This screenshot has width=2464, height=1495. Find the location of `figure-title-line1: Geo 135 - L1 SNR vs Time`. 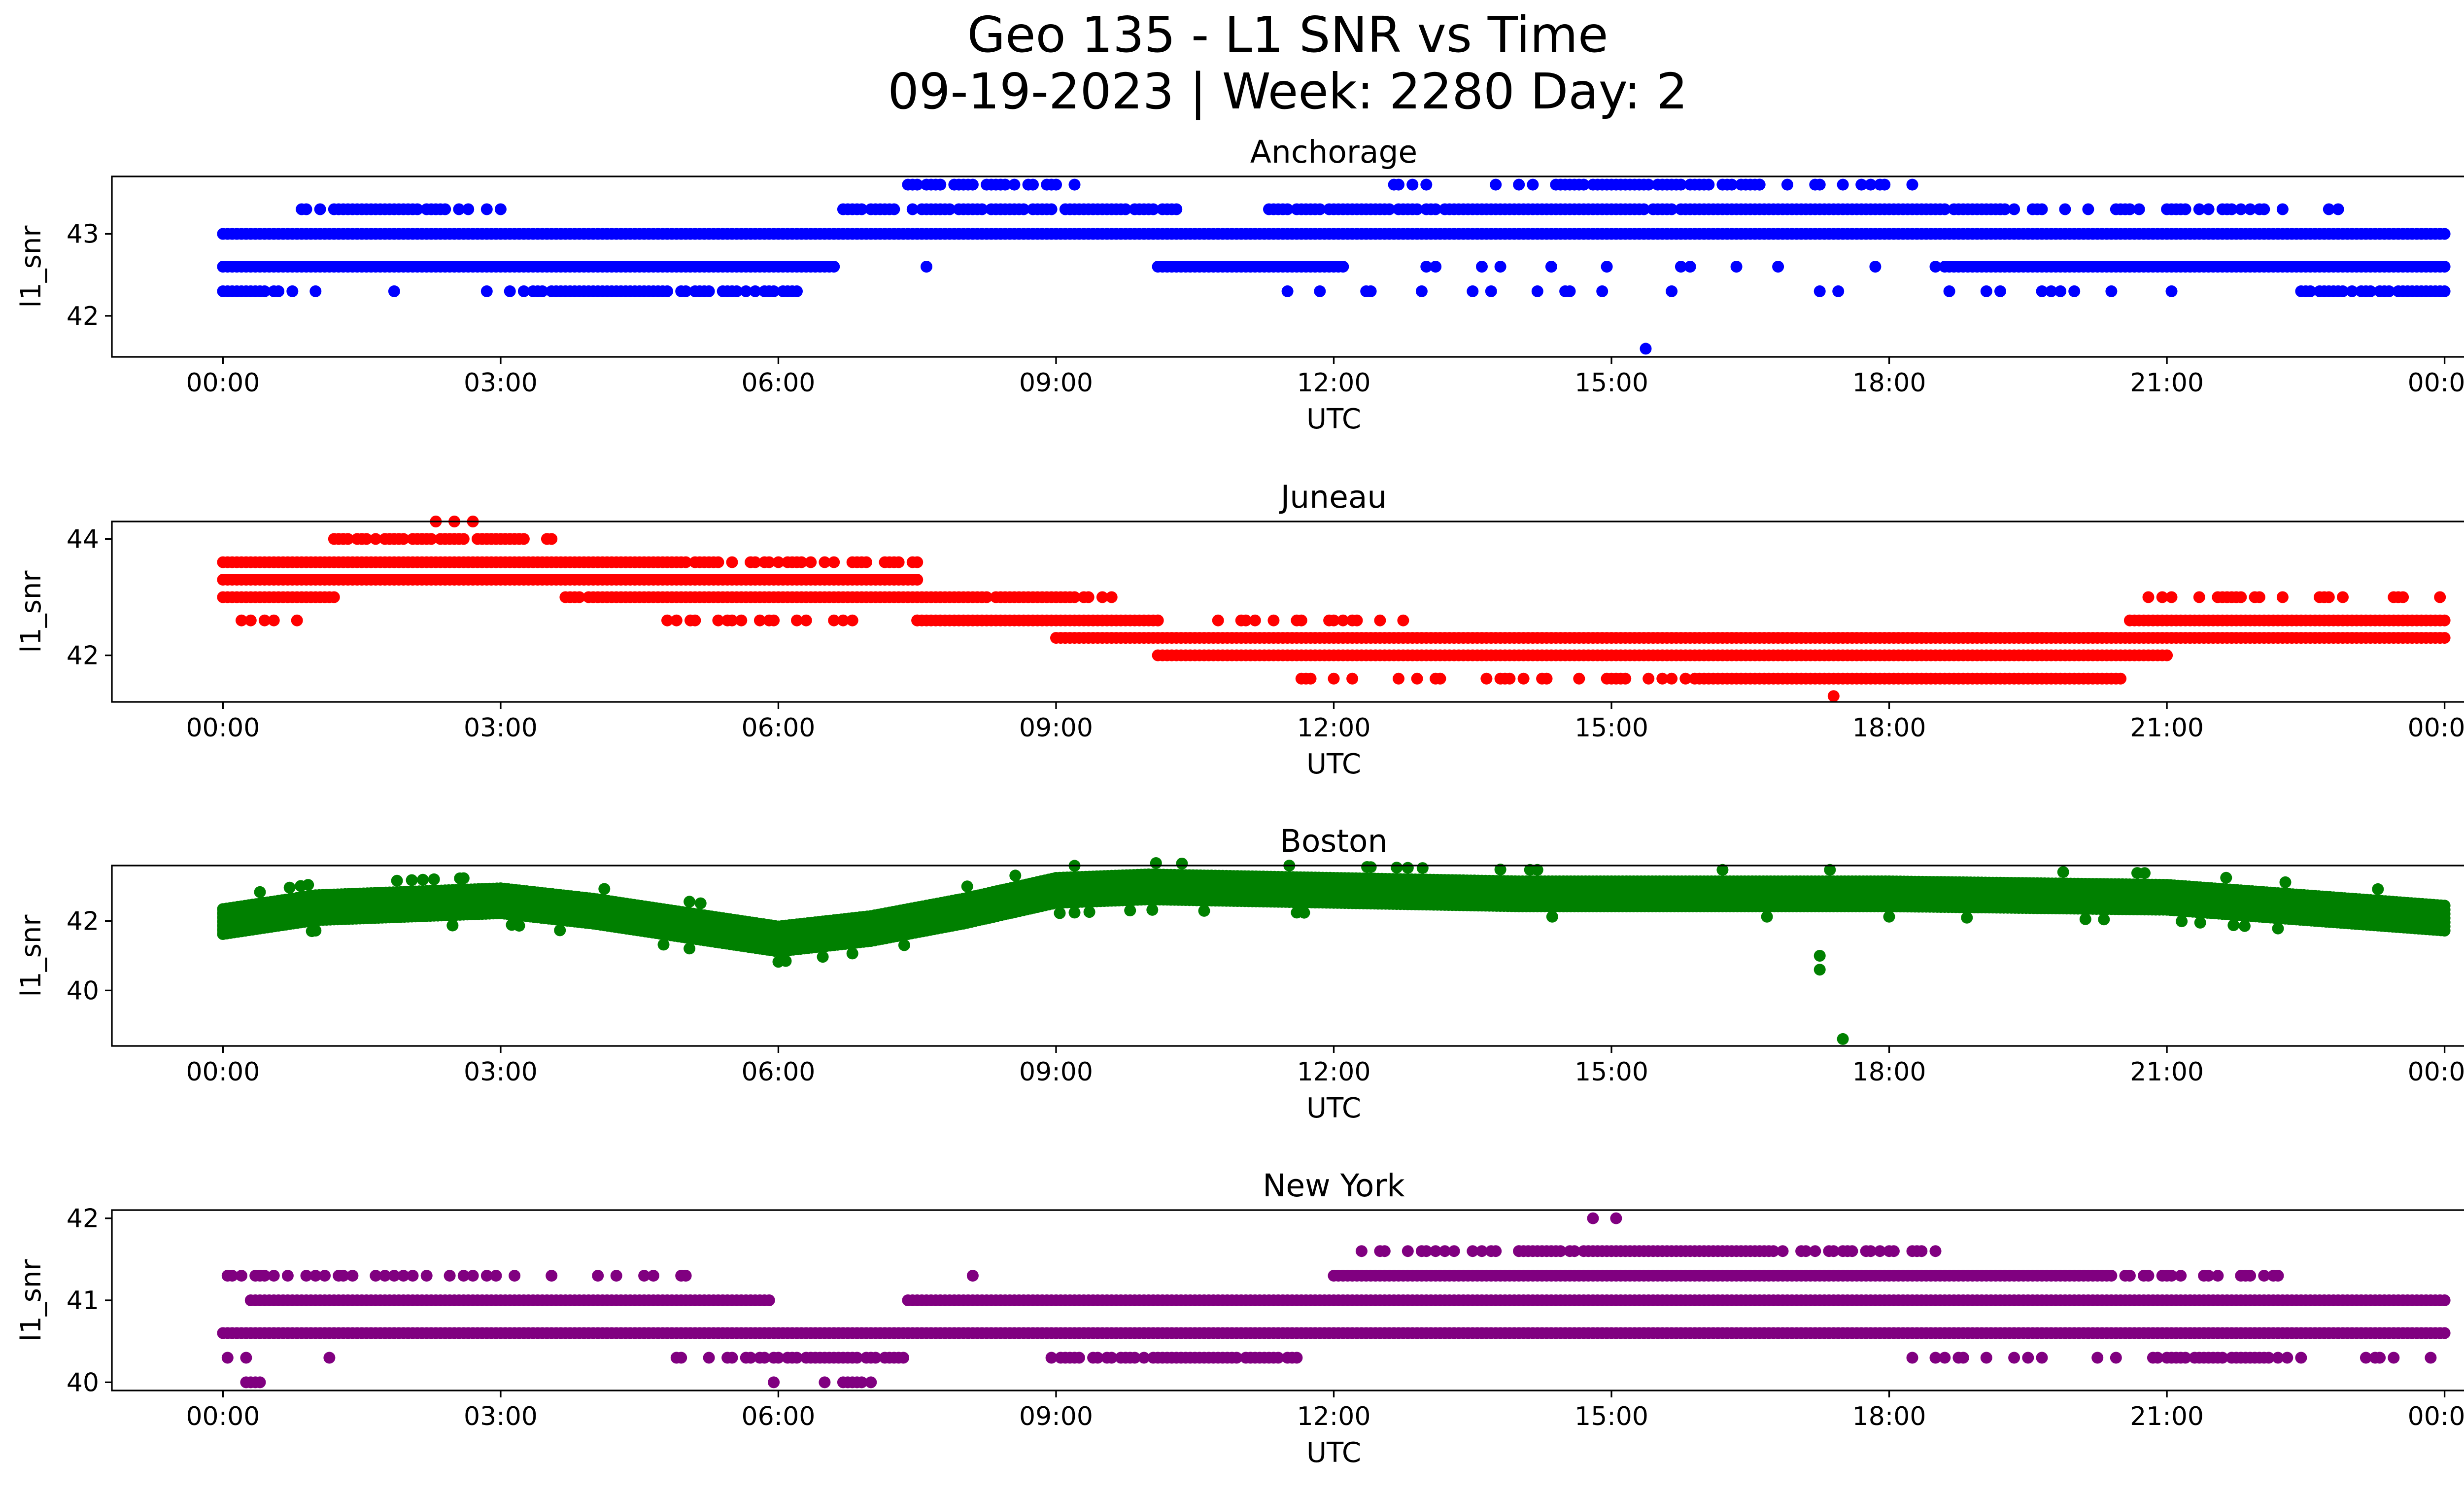

figure-title-line1: Geo 135 - L1 SNR vs Time is located at coordinates (1287, 35).